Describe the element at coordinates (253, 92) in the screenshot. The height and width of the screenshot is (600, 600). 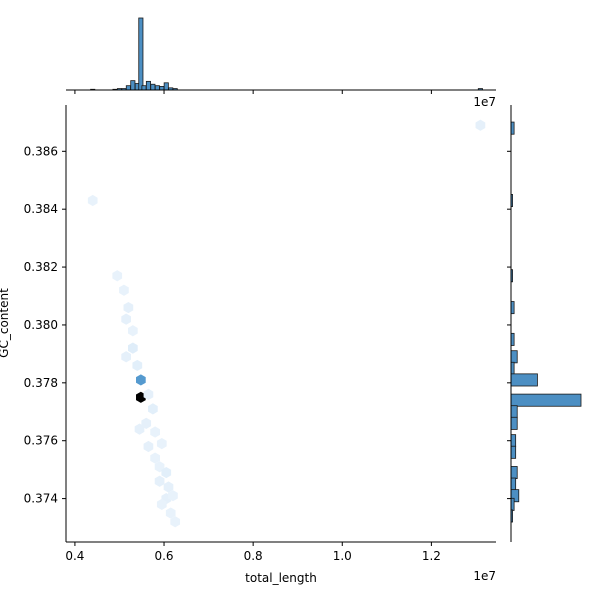
I see `marginal-x-ticks` at that location.